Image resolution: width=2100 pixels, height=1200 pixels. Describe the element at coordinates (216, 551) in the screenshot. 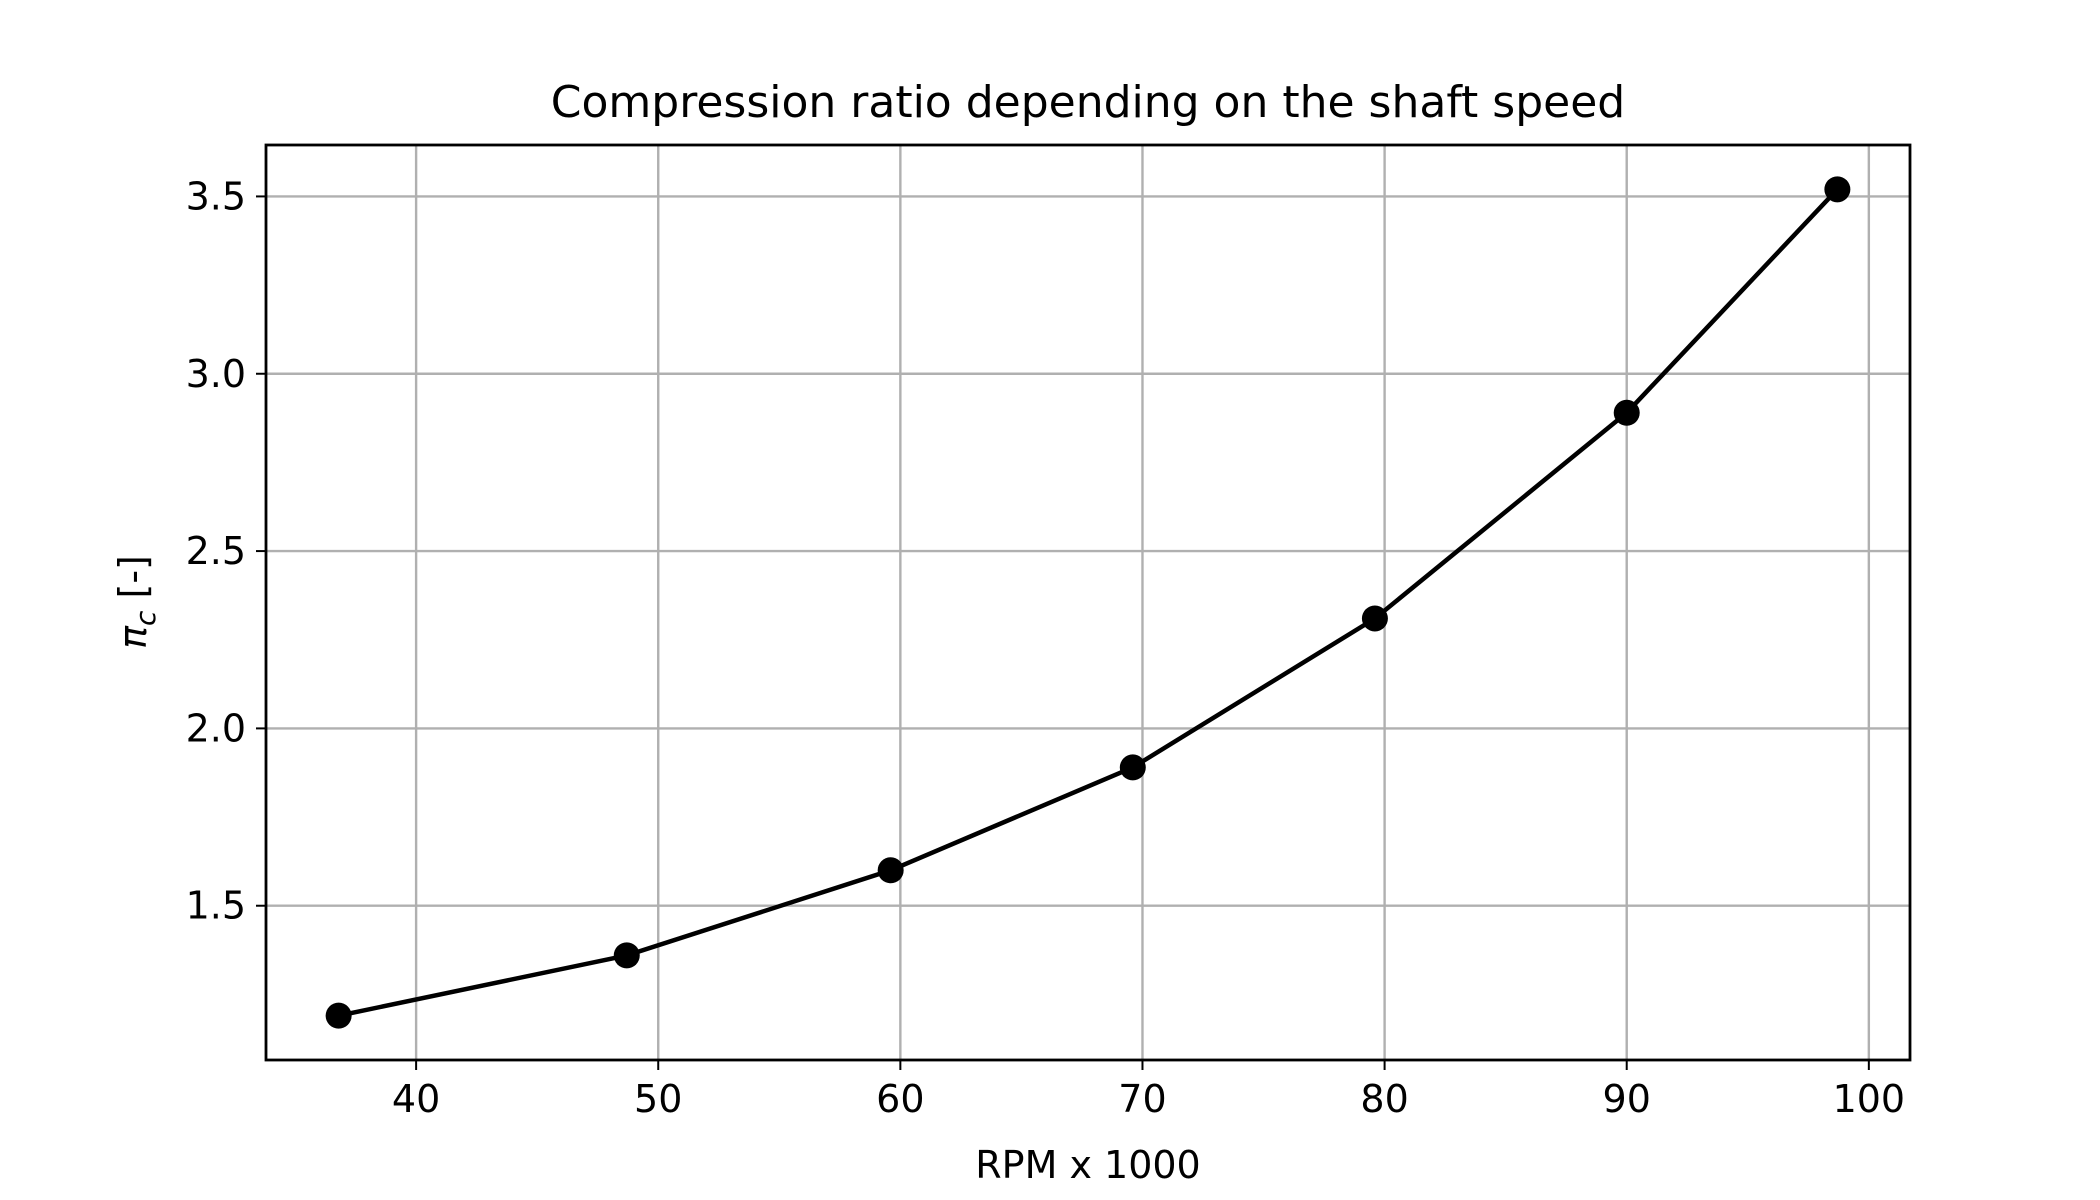

I see `y-tick-label: 2.5` at that location.